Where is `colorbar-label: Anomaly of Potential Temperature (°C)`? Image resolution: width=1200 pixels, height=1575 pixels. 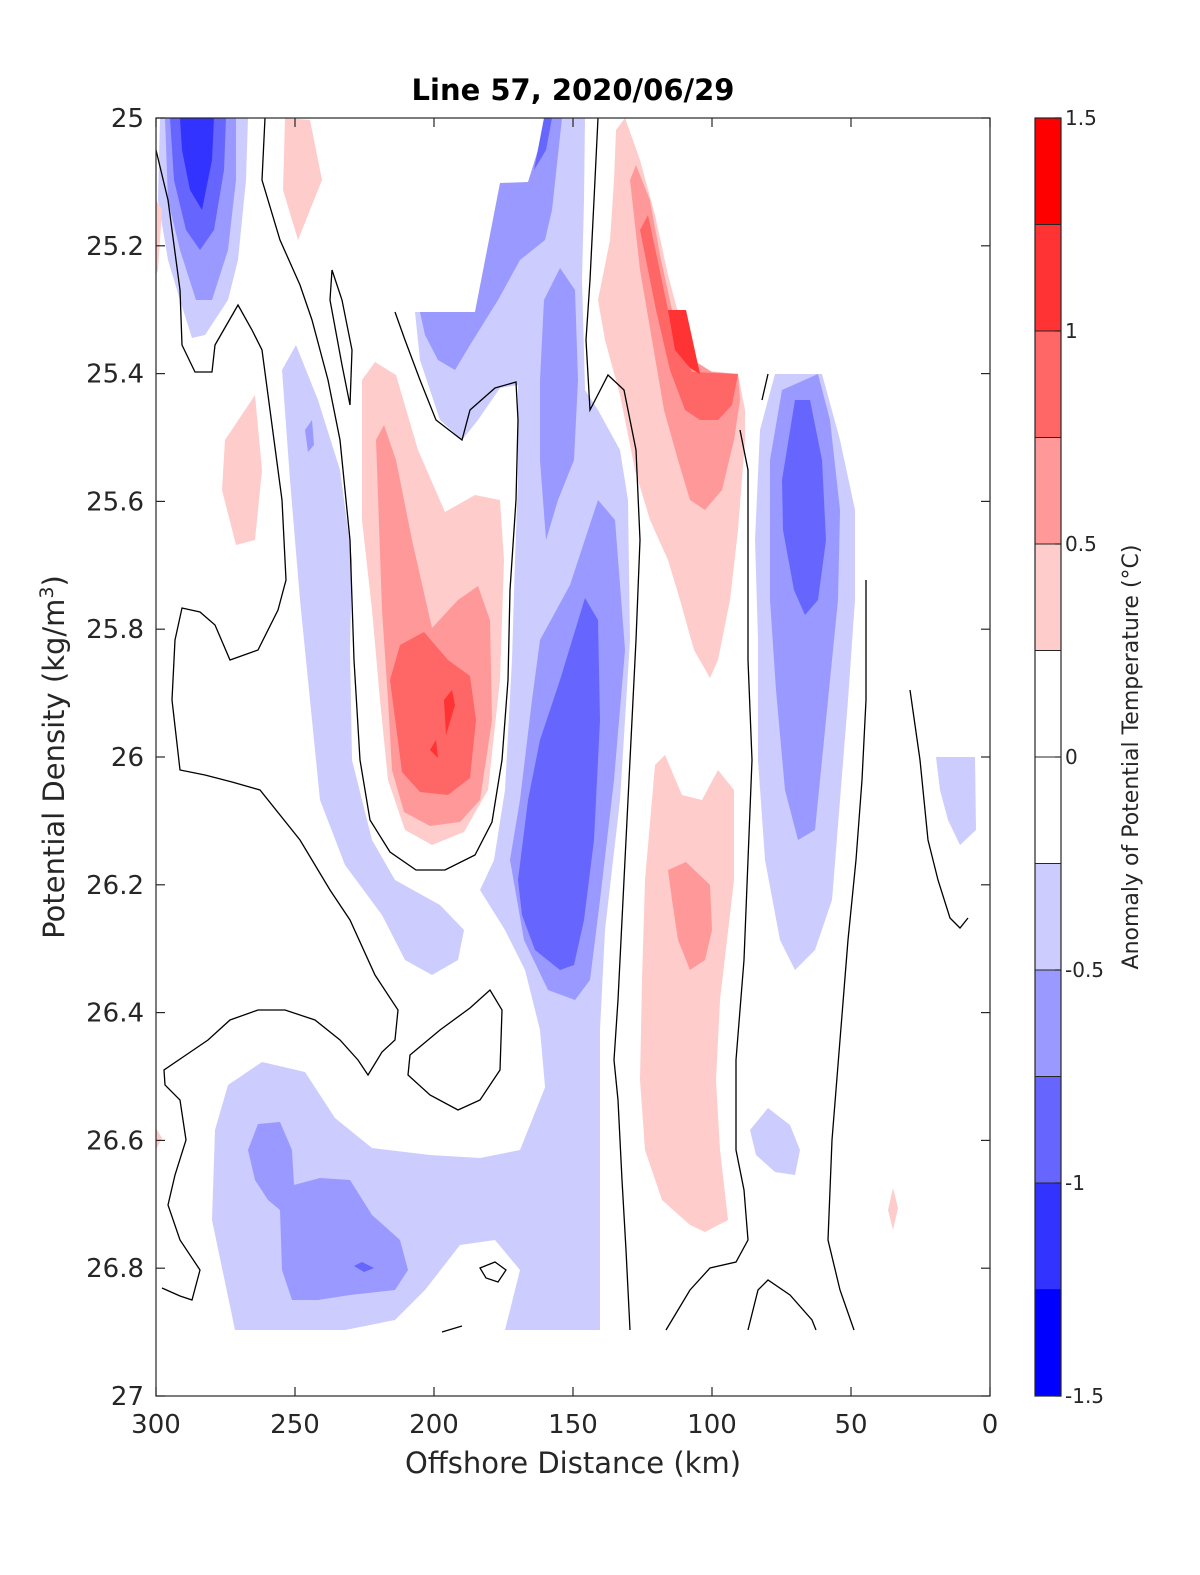
colorbar-label: Anomaly of Potential Temperature (°C) is located at coordinates (1131, 757).